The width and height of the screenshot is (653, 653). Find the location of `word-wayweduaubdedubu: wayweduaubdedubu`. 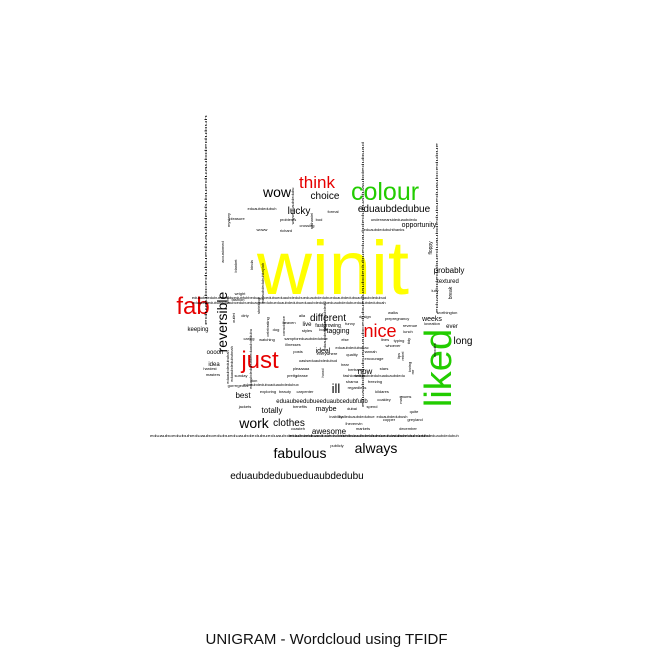

word-wayweduaubdedubu: wayweduaubdedubu is located at coordinates (292, 206).